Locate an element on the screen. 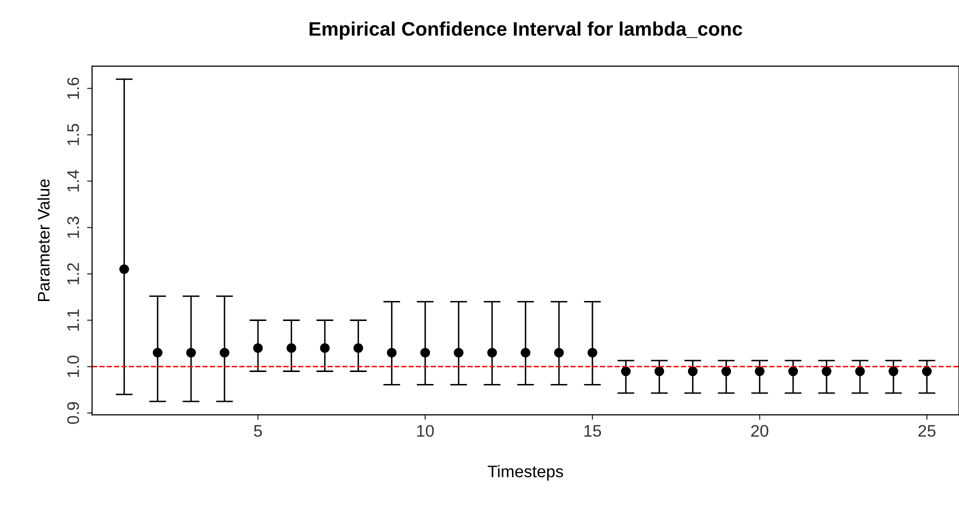 The image size is (959, 509). y-tick-label: 1.2 is located at coordinates (73, 273).